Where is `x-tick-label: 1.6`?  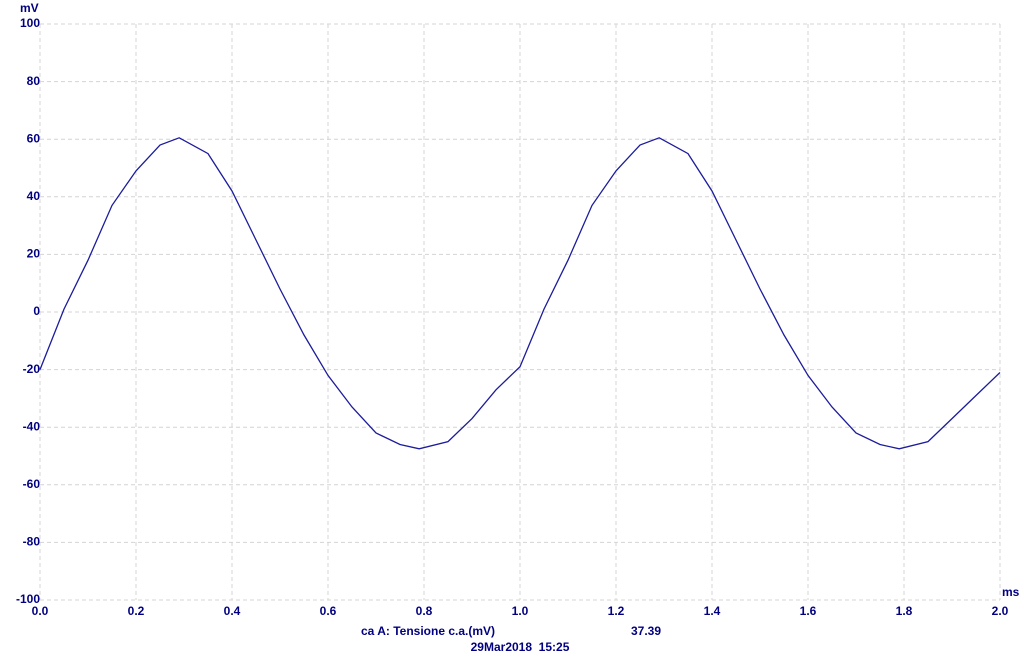 x-tick-label: 1.6 is located at coordinates (808, 611).